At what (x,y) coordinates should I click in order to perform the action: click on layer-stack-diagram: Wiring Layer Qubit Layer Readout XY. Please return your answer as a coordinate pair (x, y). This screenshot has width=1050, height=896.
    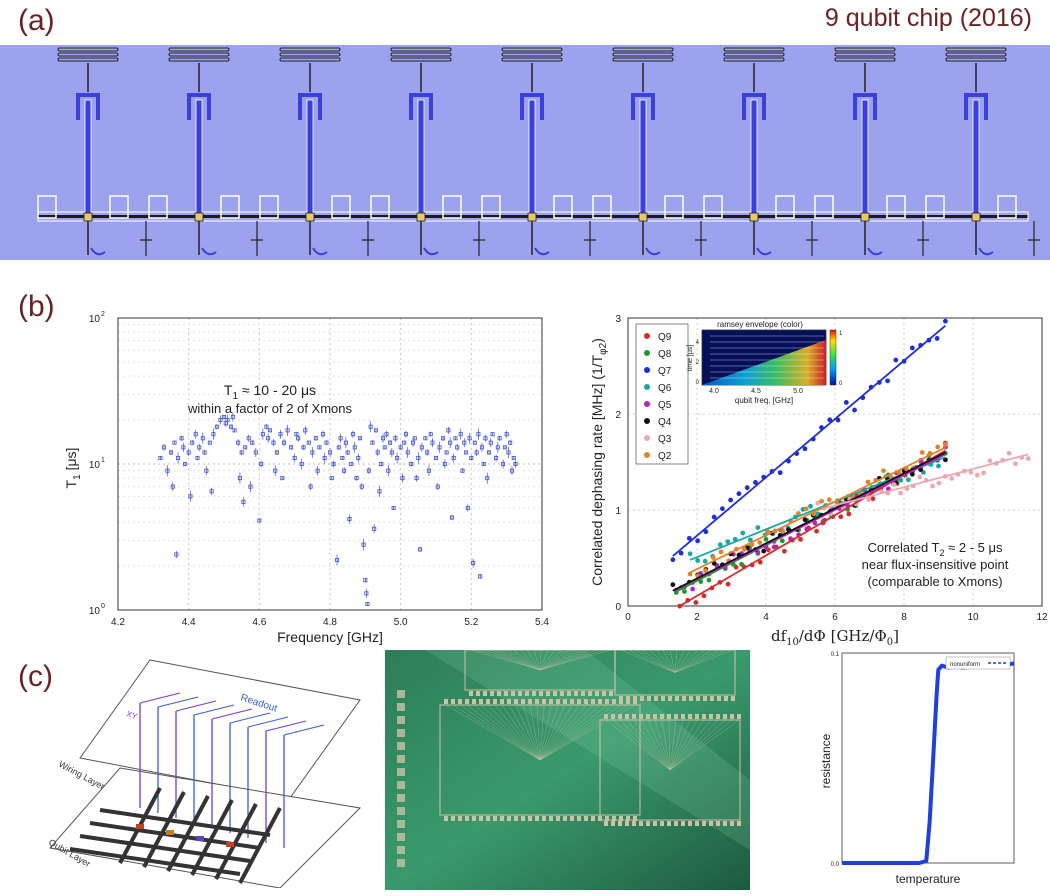
    Looking at the image, I should click on (204, 773).